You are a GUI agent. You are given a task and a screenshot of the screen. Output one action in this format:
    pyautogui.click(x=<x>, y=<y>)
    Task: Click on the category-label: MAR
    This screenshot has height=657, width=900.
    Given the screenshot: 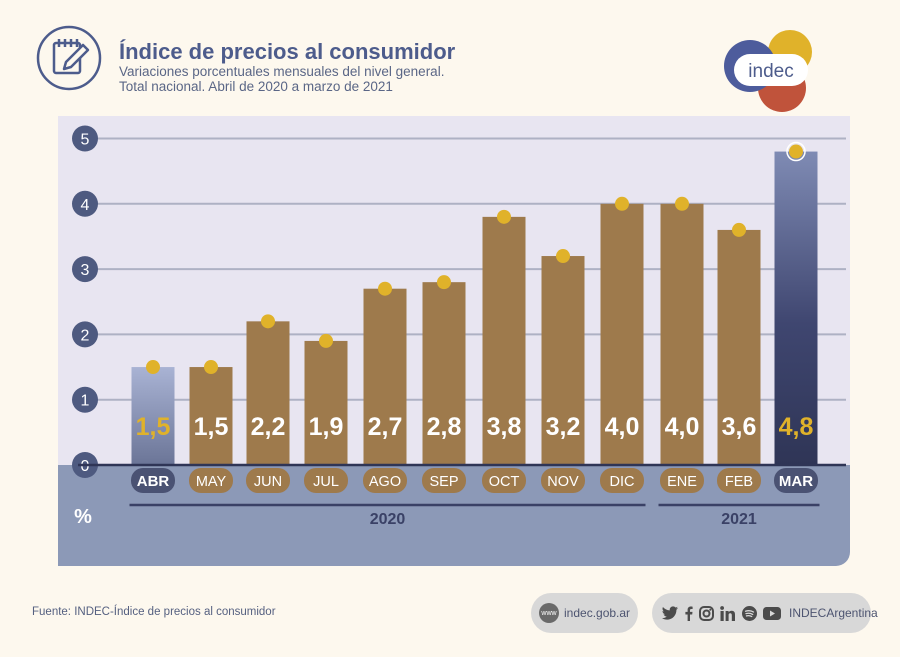 What is the action you would take?
    pyautogui.click(x=796, y=481)
    